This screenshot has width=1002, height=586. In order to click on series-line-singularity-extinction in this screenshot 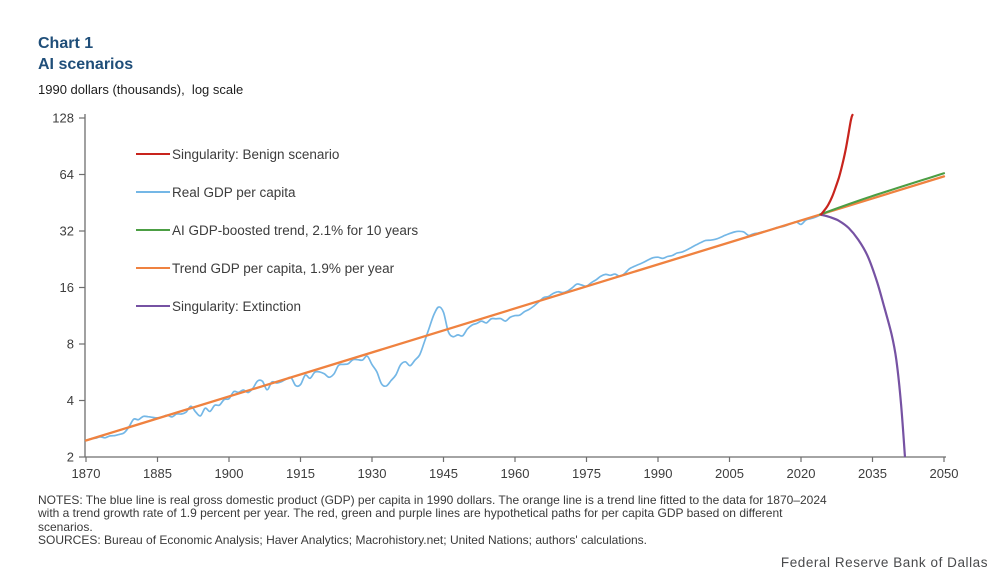, I will do `click(863, 335)`.